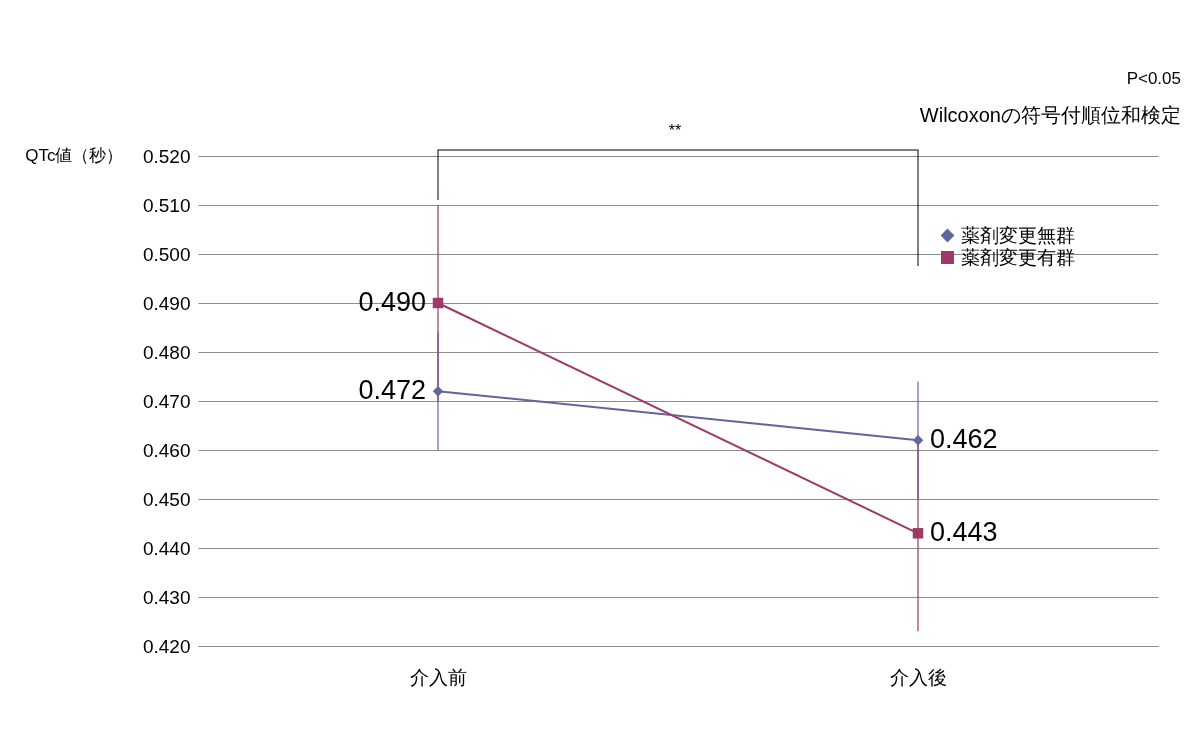 The height and width of the screenshot is (735, 1191). What do you see at coordinates (166, 597) in the screenshot?
I see `y-tick-label: 0.430` at bounding box center [166, 597].